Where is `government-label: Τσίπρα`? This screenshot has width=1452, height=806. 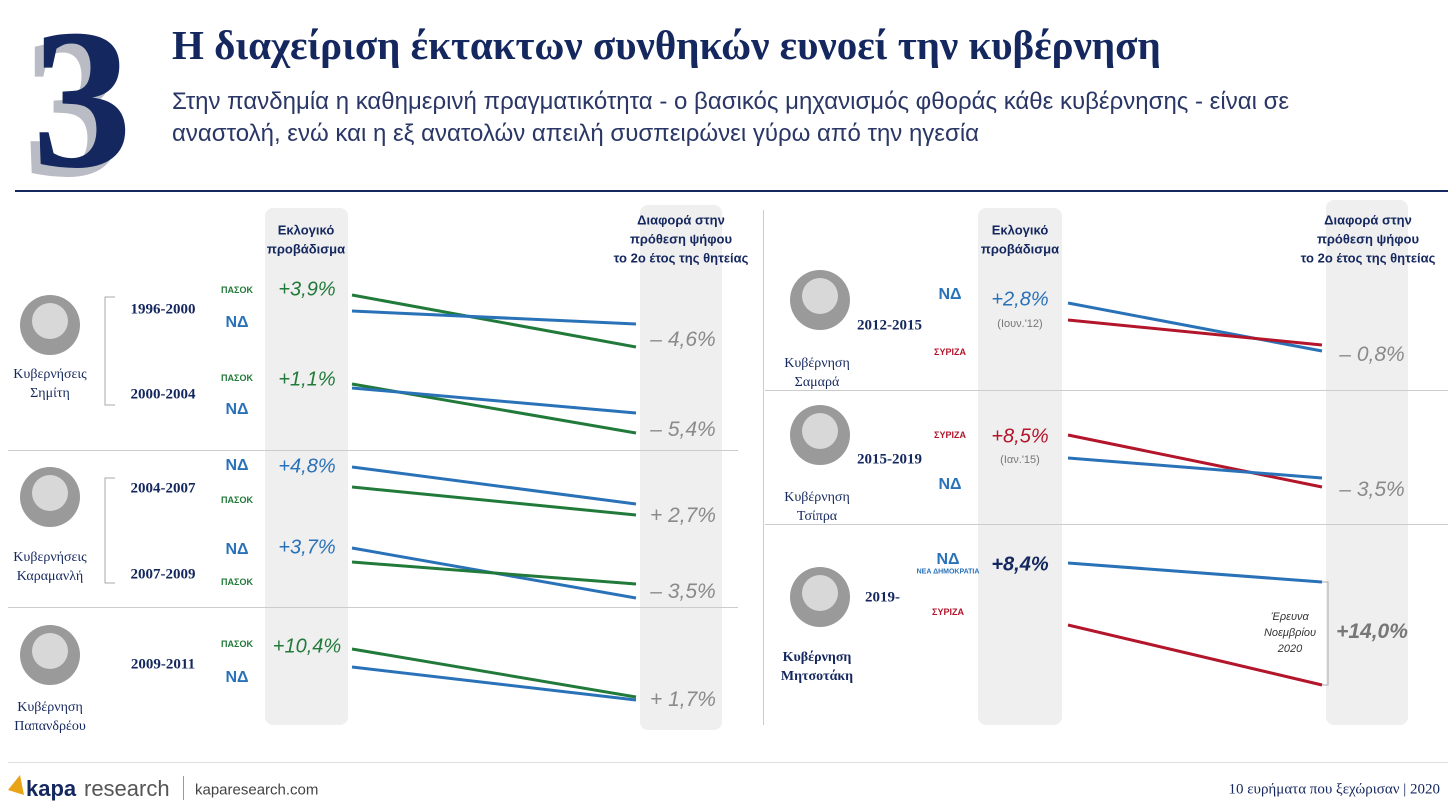 government-label: Τσίπρα is located at coordinates (817, 516).